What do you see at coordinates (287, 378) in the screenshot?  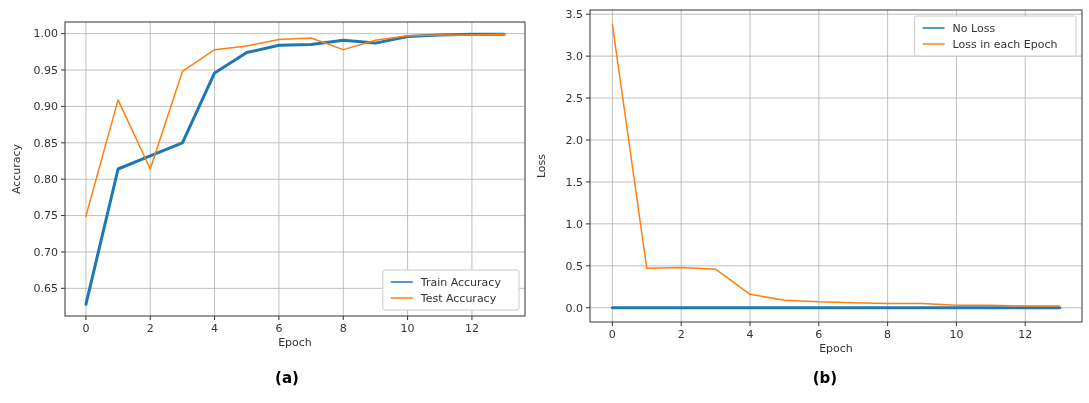 I see `text: (a)` at bounding box center [287, 378].